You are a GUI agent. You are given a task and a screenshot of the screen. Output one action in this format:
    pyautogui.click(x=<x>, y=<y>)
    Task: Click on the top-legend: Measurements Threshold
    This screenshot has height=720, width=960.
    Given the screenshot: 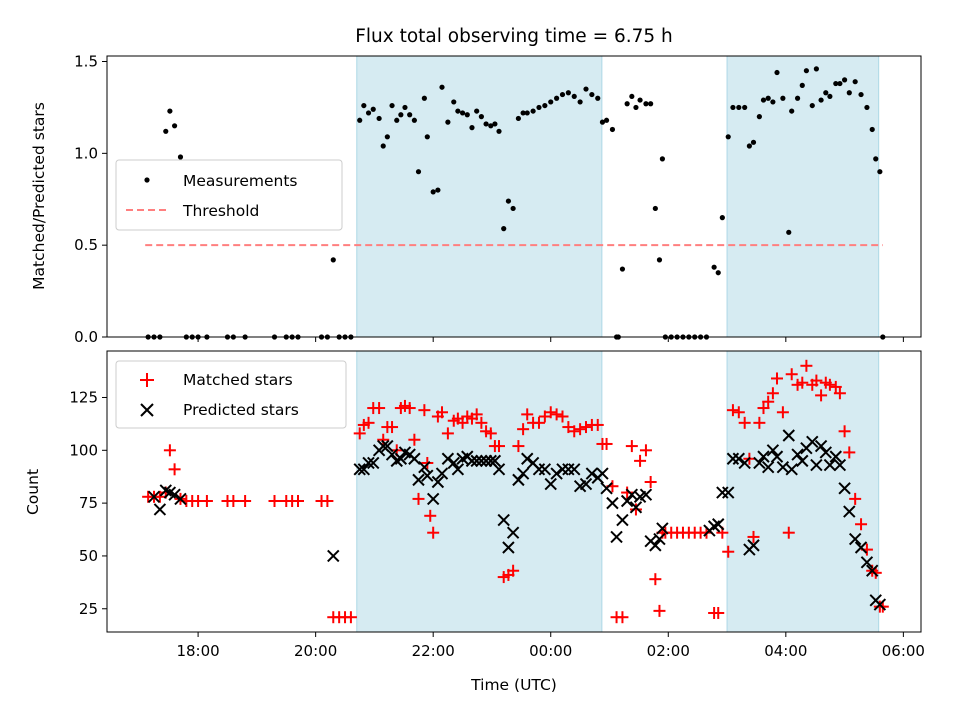 What is the action you would take?
    pyautogui.click(x=229, y=195)
    